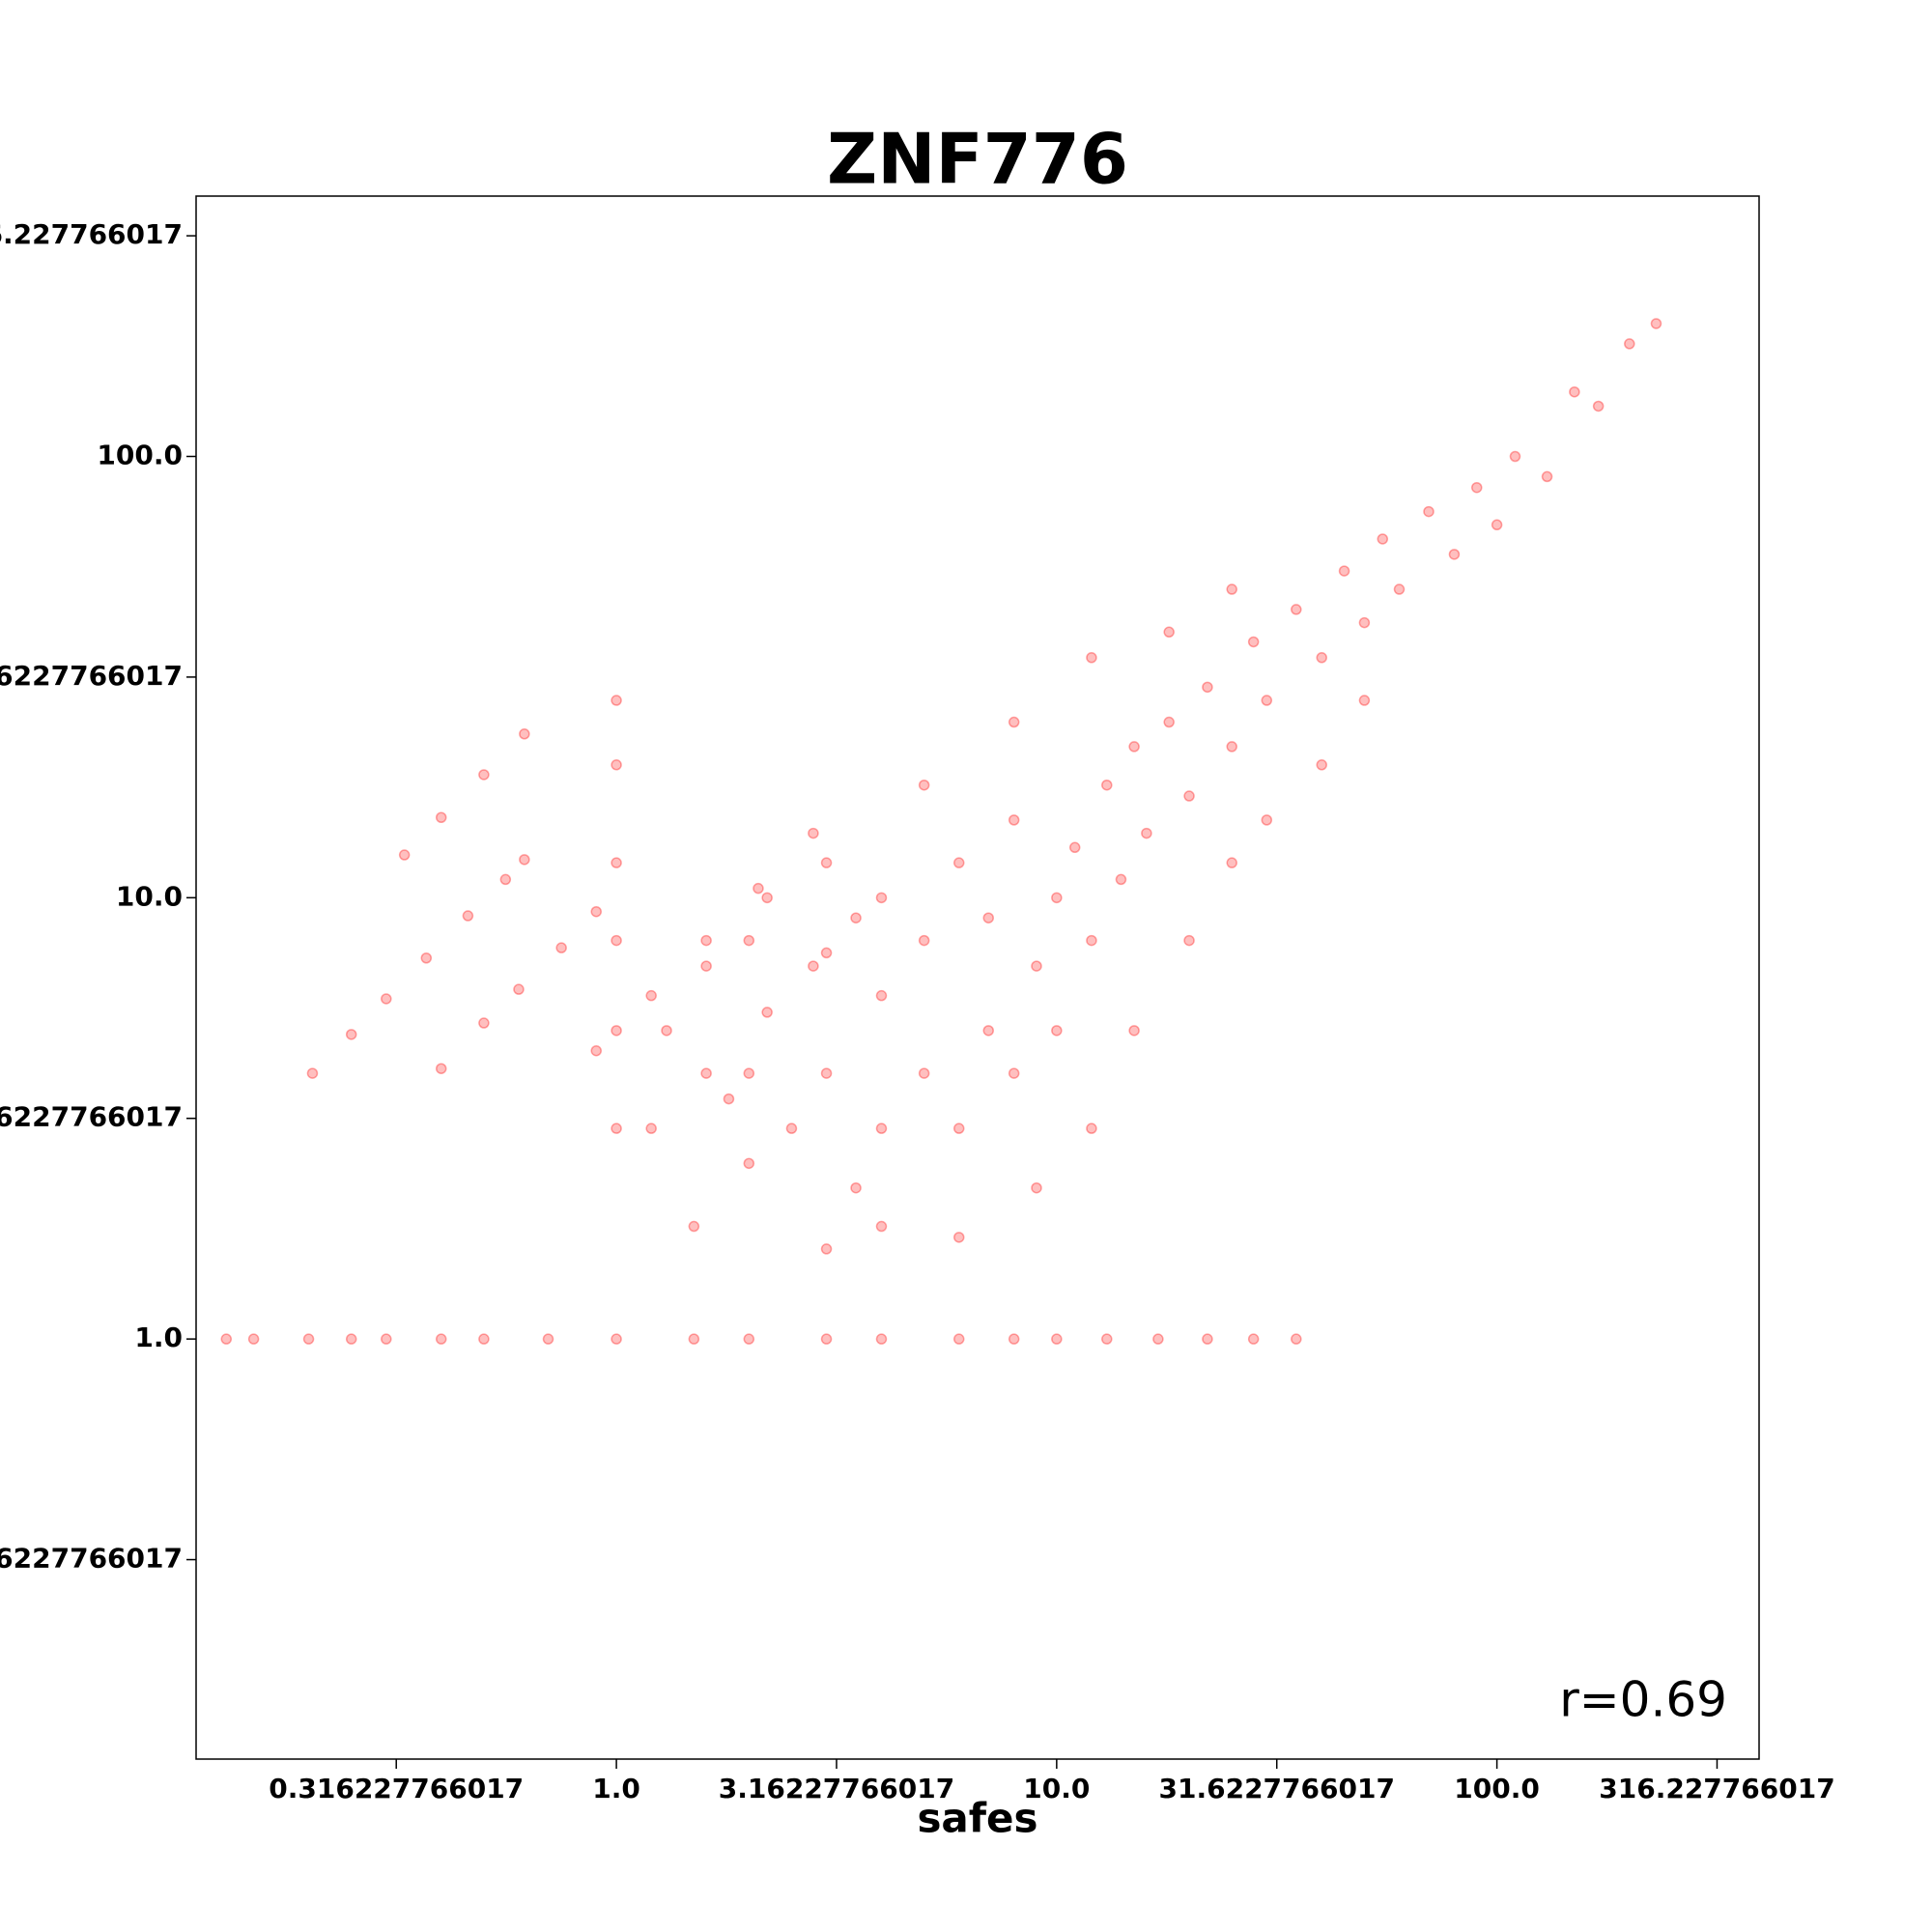 This screenshot has height=1932, width=1932. What do you see at coordinates (91, 234) in the screenshot?
I see `y-tick-label: 316.227766017` at bounding box center [91, 234].